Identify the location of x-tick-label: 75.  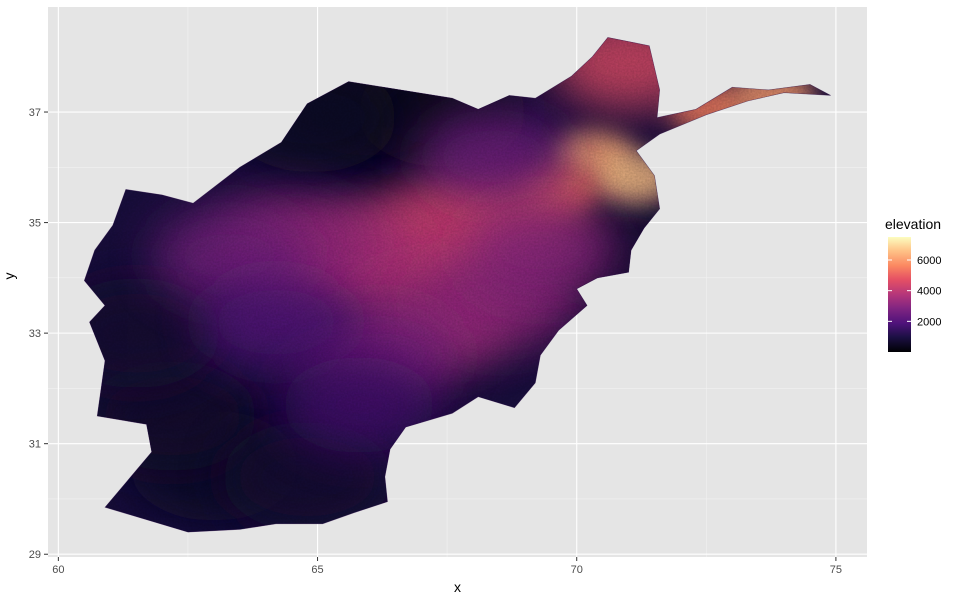
(836, 570).